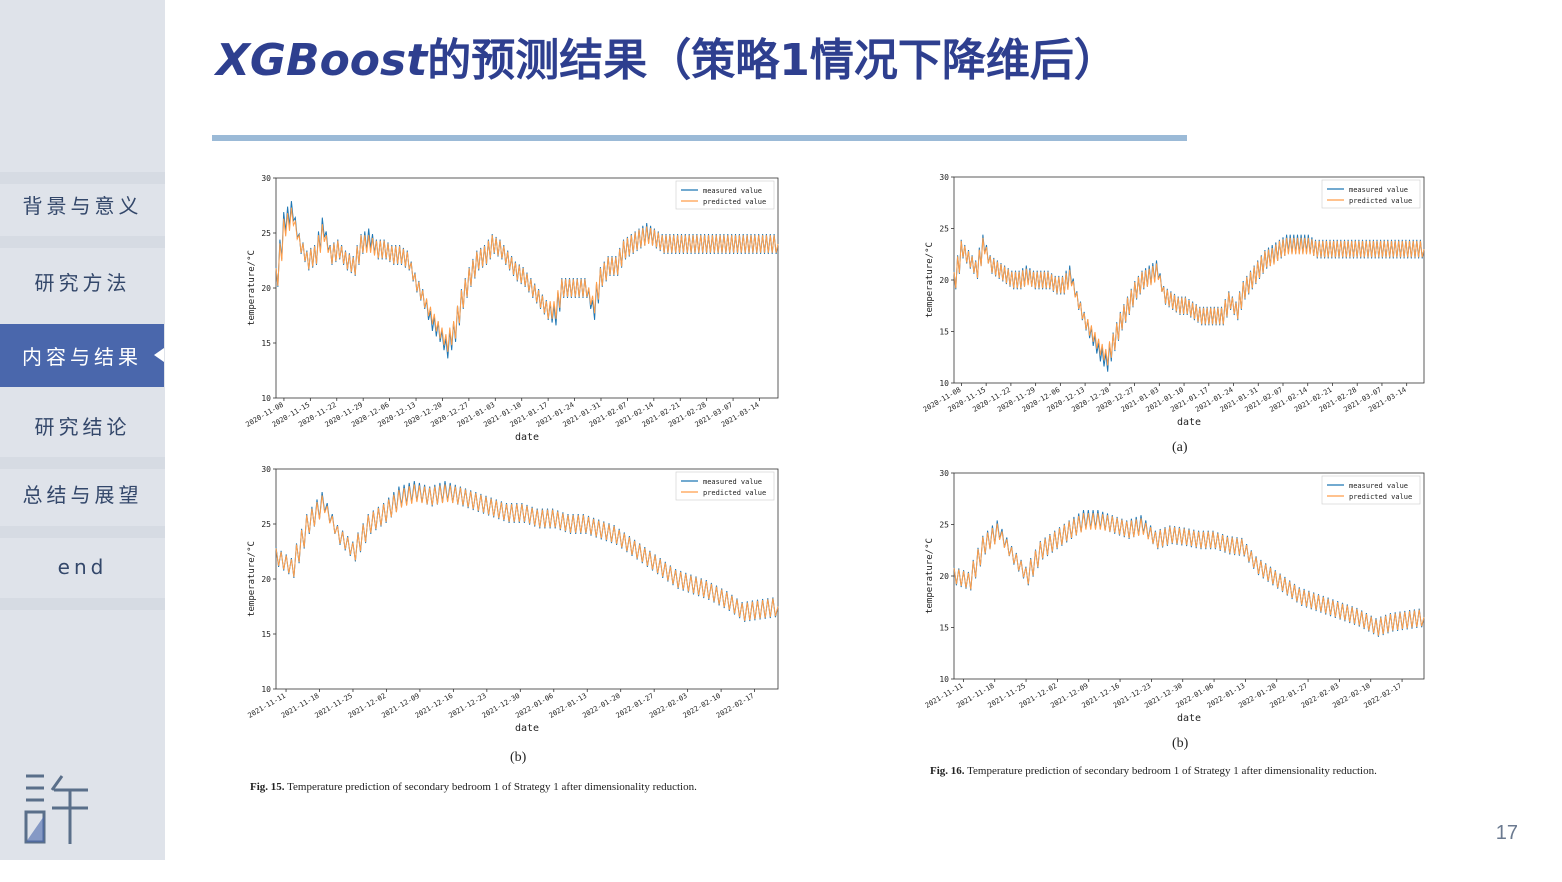 The image size is (1562, 882). I want to click on sidebar-item-summary: 总结与展望, so click(82, 494).